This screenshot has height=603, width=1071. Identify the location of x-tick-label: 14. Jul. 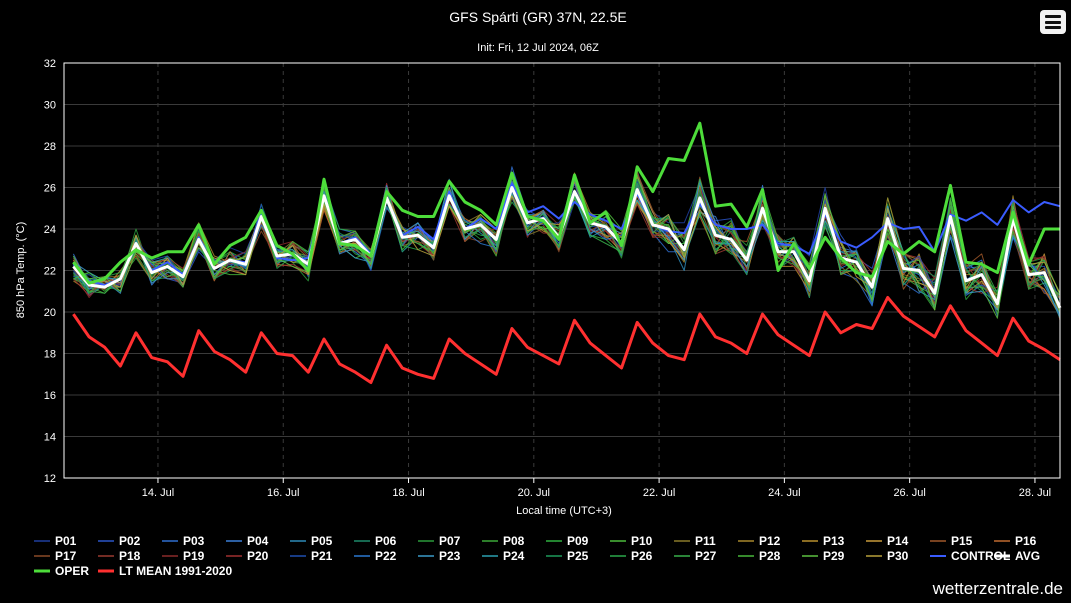
(158, 493).